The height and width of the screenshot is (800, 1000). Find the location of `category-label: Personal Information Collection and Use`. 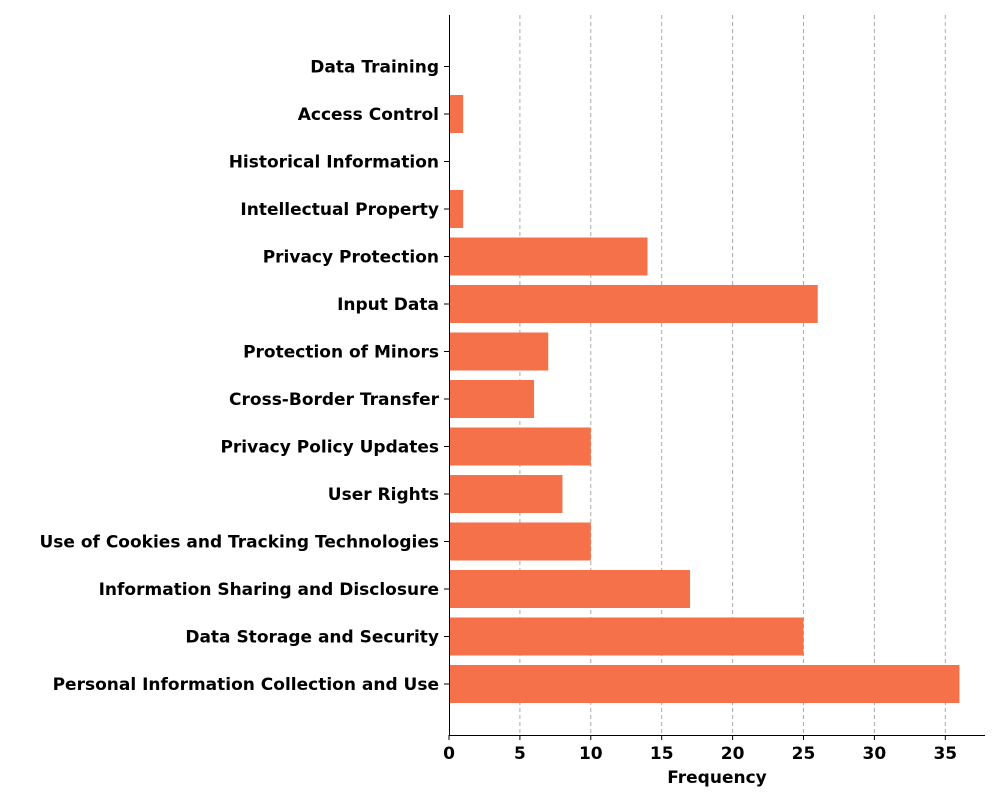

category-label: Personal Information Collection and Use is located at coordinates (246, 685).